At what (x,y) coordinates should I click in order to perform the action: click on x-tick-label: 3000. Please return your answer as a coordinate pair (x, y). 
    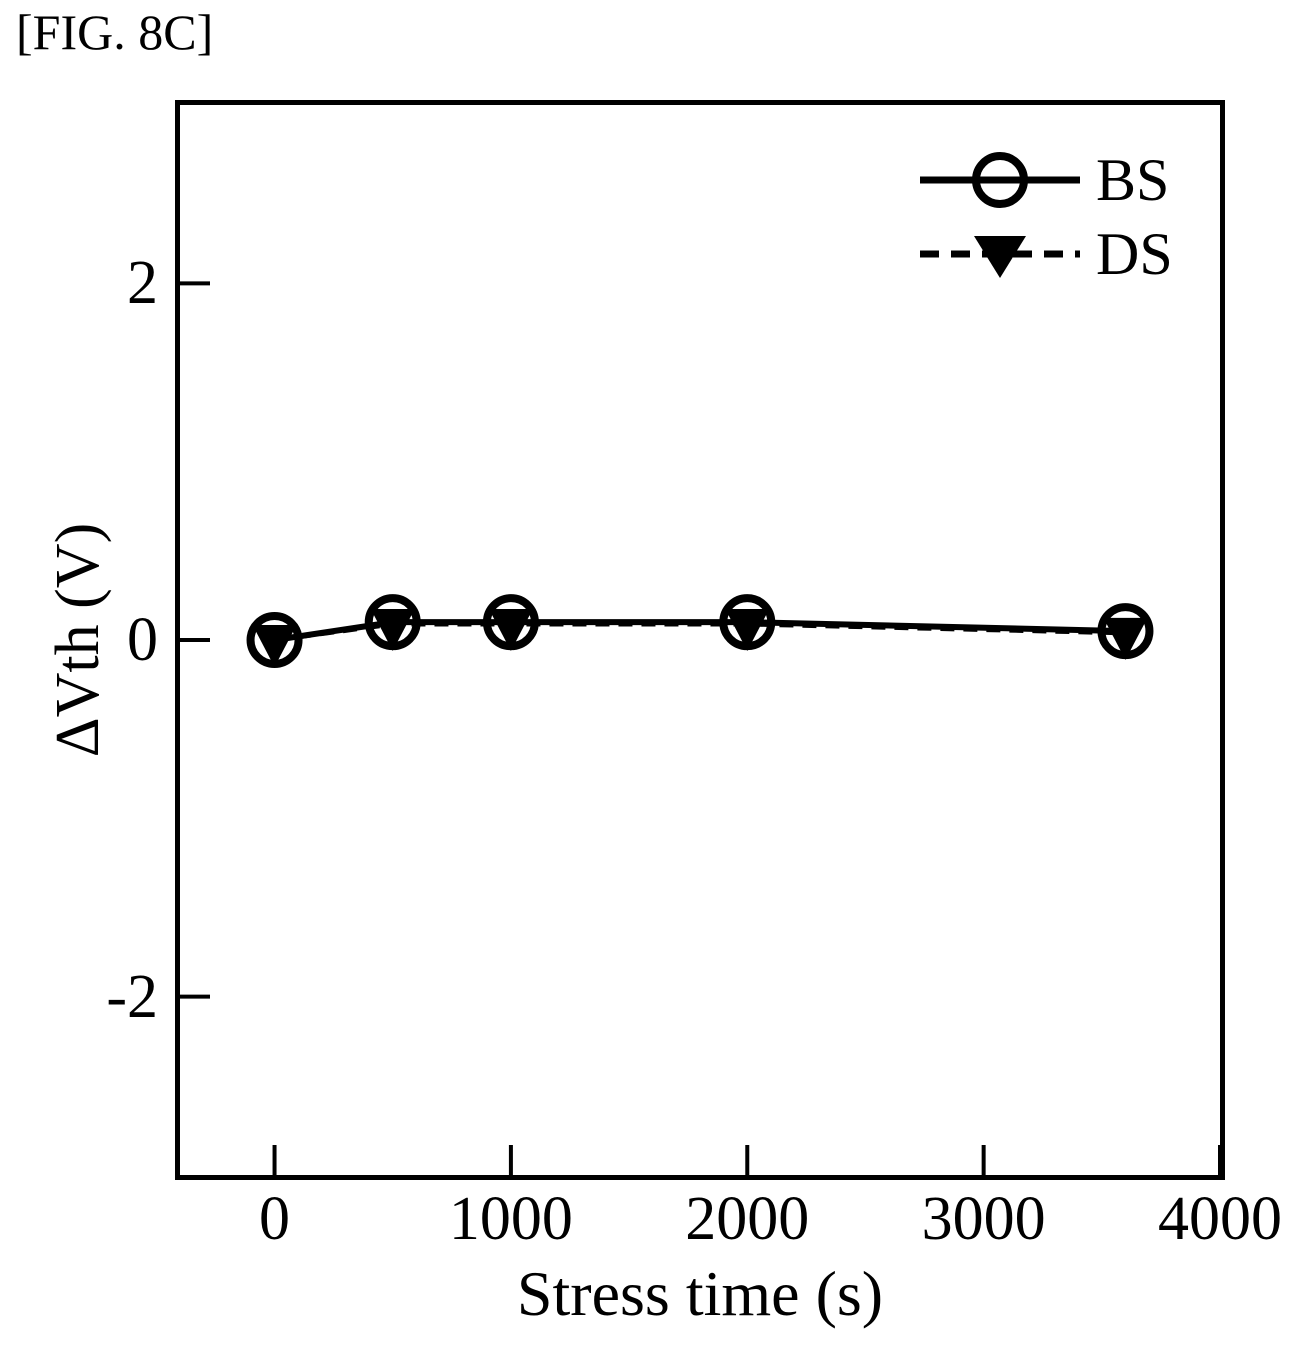
    Looking at the image, I should click on (983, 1219).